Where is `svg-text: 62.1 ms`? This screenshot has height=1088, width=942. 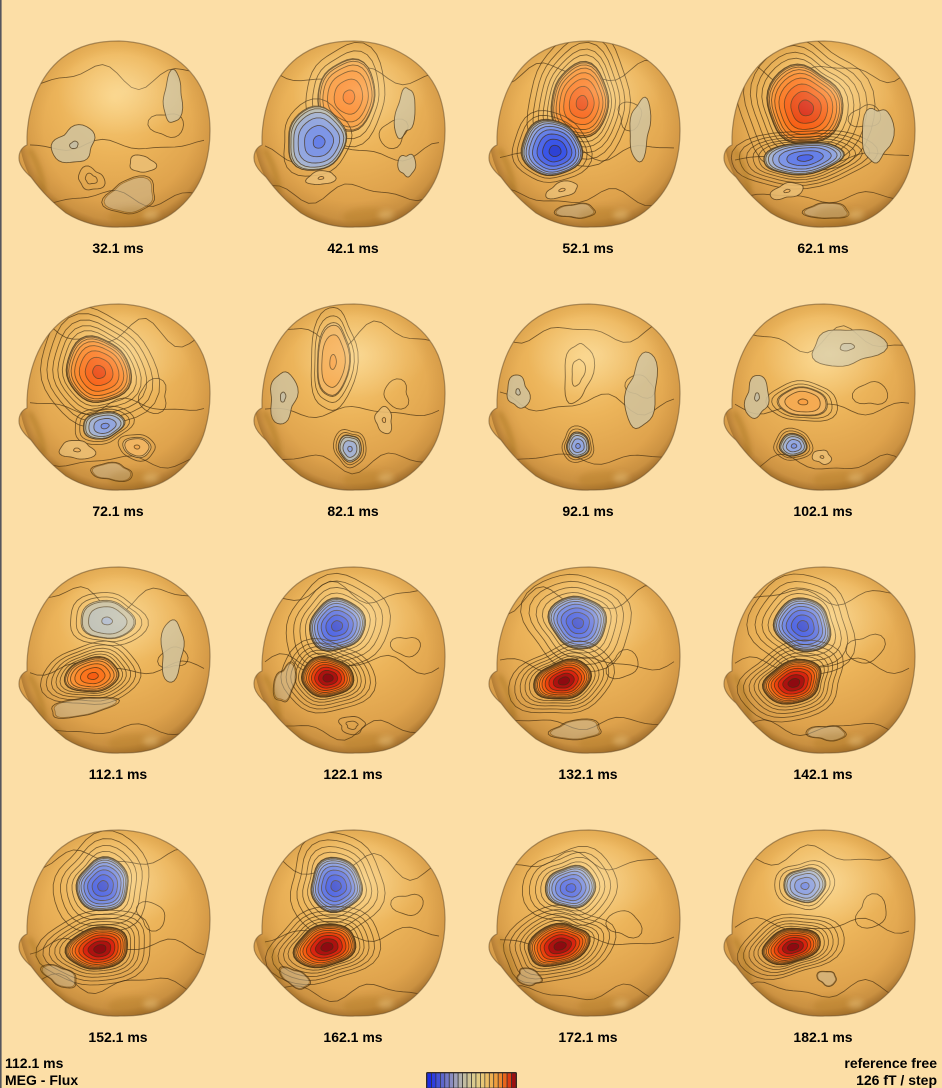 svg-text: 62.1 ms is located at coordinates (823, 248).